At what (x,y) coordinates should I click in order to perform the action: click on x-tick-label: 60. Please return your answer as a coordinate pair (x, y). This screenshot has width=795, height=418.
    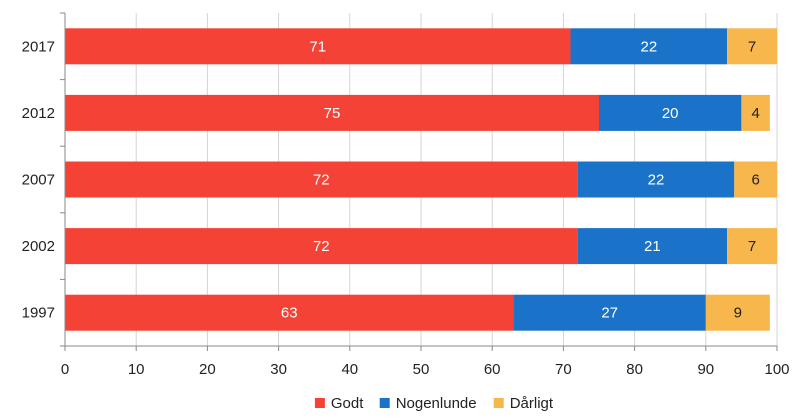
    Looking at the image, I should click on (492, 369).